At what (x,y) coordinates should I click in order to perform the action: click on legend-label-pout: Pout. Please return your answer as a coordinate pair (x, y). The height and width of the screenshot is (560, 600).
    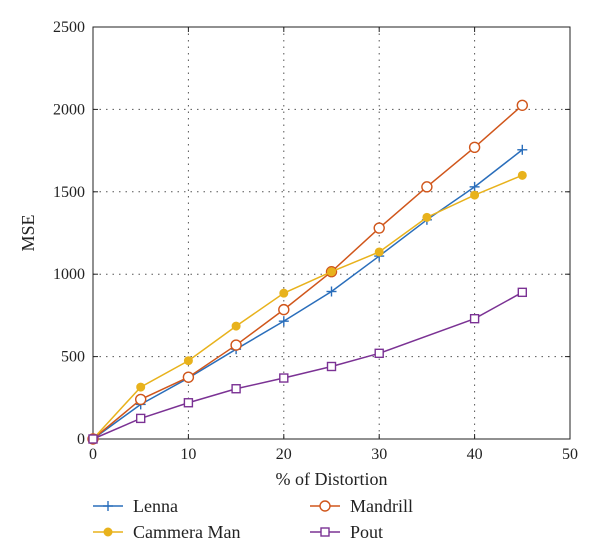
    Looking at the image, I should click on (366, 532).